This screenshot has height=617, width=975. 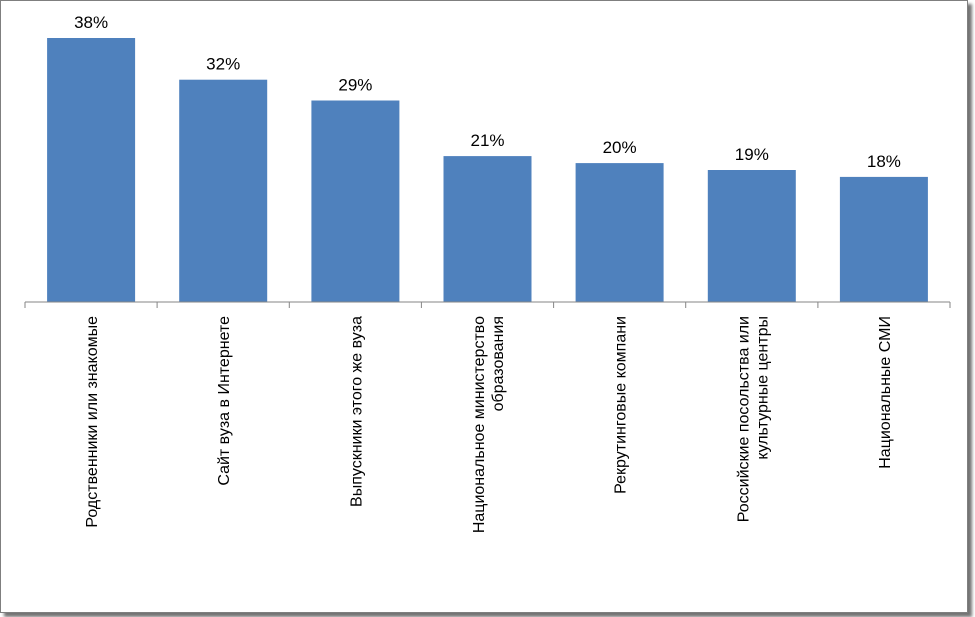 I want to click on category-label-7: Национальные СМИ, so click(x=885, y=392).